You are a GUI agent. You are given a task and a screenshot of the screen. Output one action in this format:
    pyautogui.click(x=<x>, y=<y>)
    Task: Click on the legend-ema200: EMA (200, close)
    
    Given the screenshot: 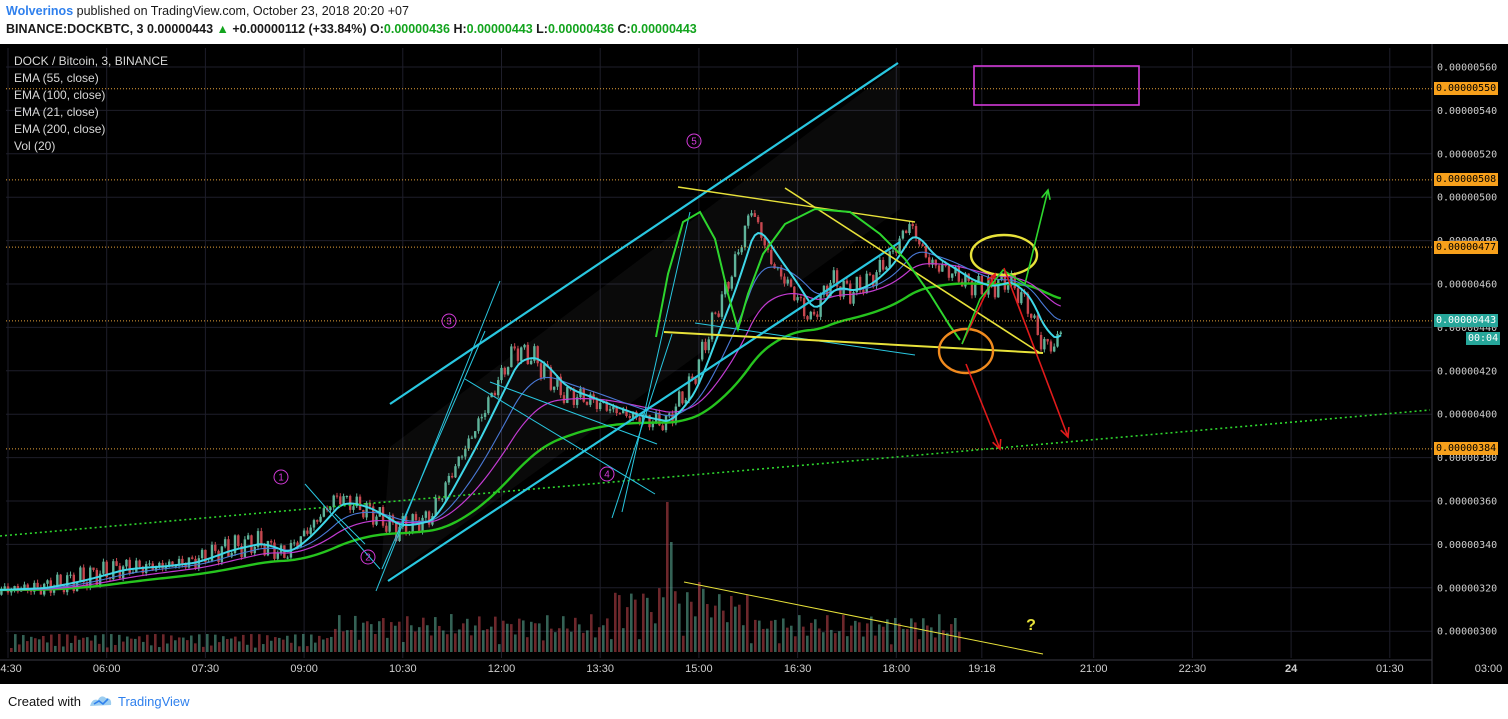 What is the action you would take?
    pyautogui.click(x=60, y=129)
    